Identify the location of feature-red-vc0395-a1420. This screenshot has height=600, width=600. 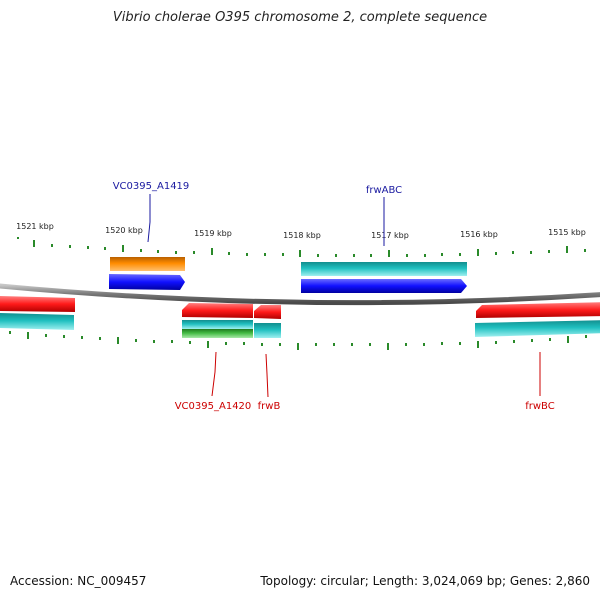
(217, 310).